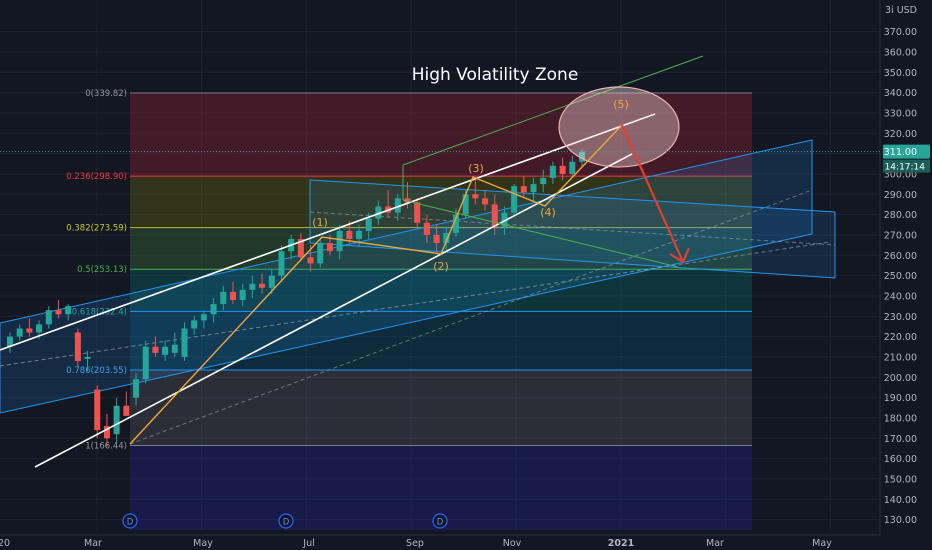  Describe the element at coordinates (495, 75) in the screenshot. I see `chart-title: High Volatility Zone` at that location.